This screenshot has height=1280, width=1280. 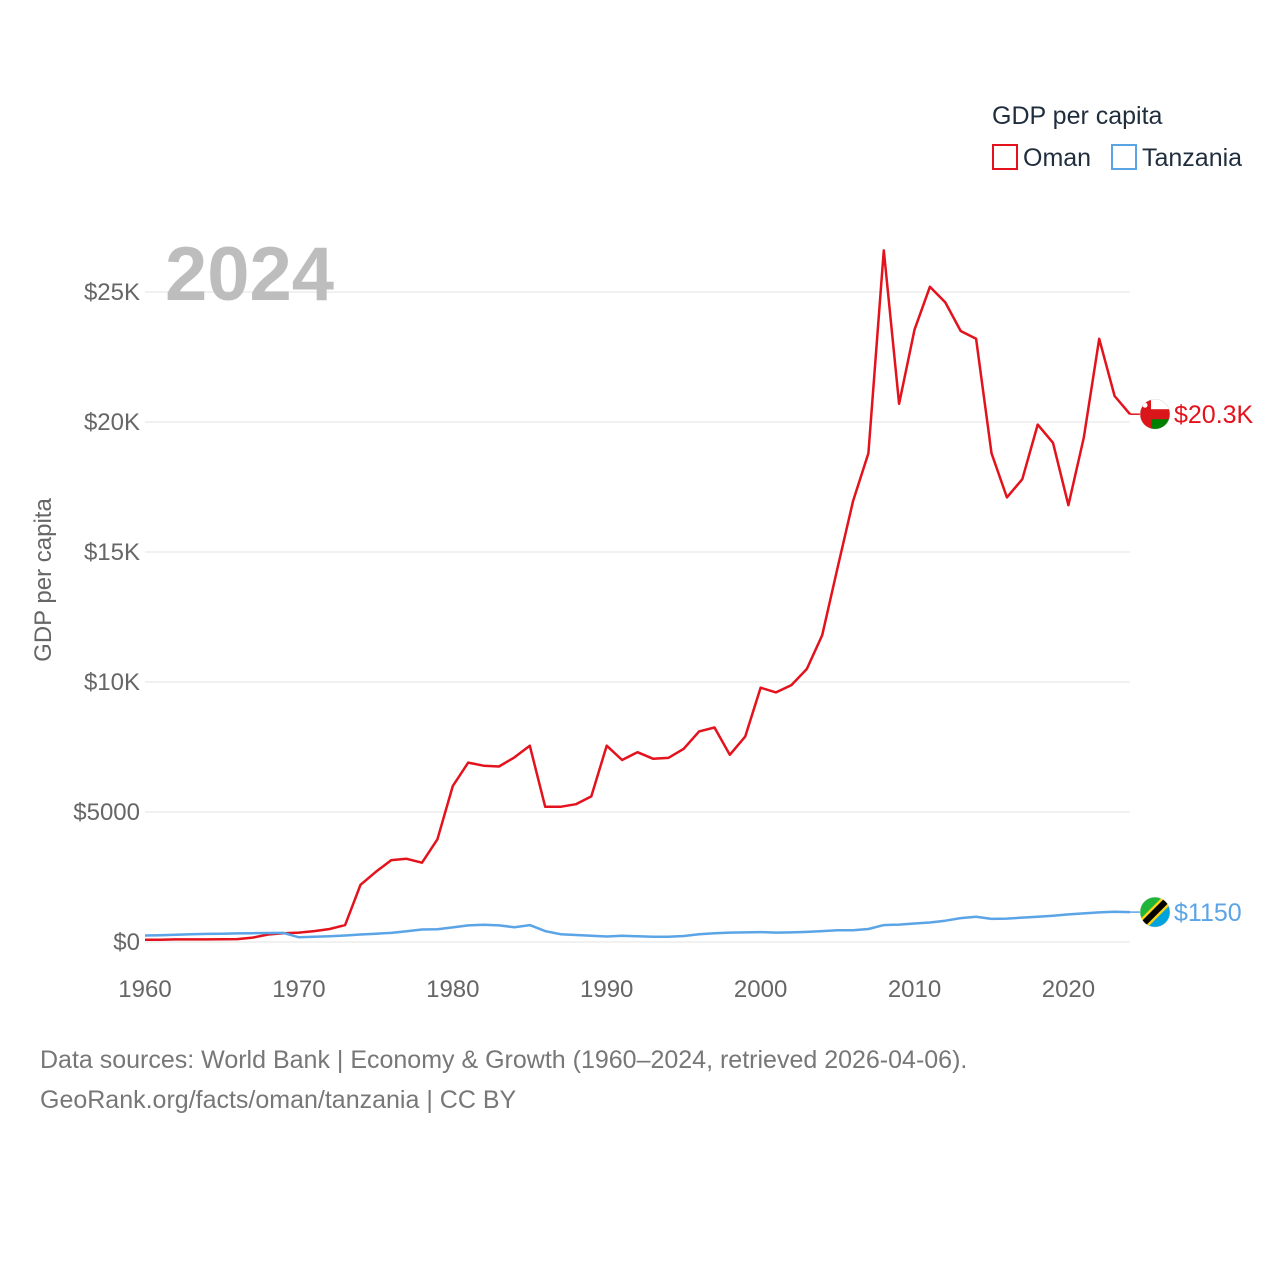 What do you see at coordinates (298, 989) in the screenshot?
I see `x-tick-label: 1970` at bounding box center [298, 989].